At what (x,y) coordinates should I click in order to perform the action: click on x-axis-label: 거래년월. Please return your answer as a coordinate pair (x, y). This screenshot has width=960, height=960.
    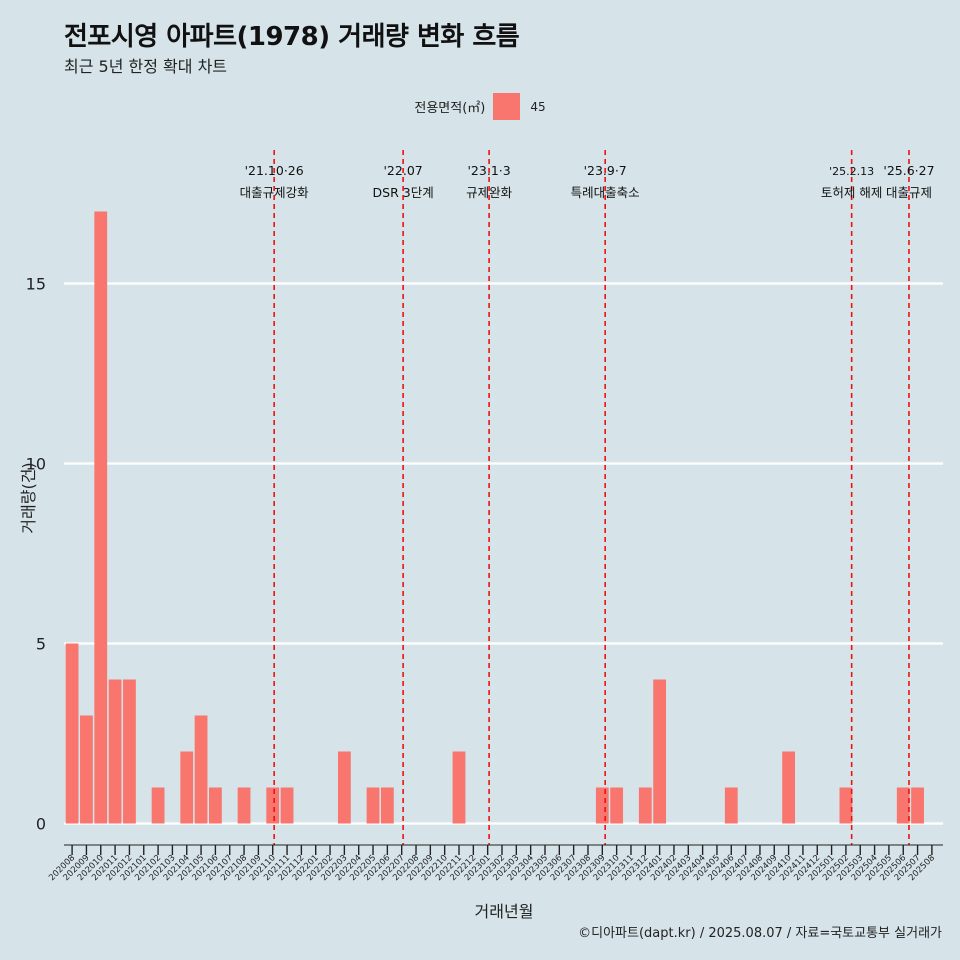
    Looking at the image, I should click on (504, 911).